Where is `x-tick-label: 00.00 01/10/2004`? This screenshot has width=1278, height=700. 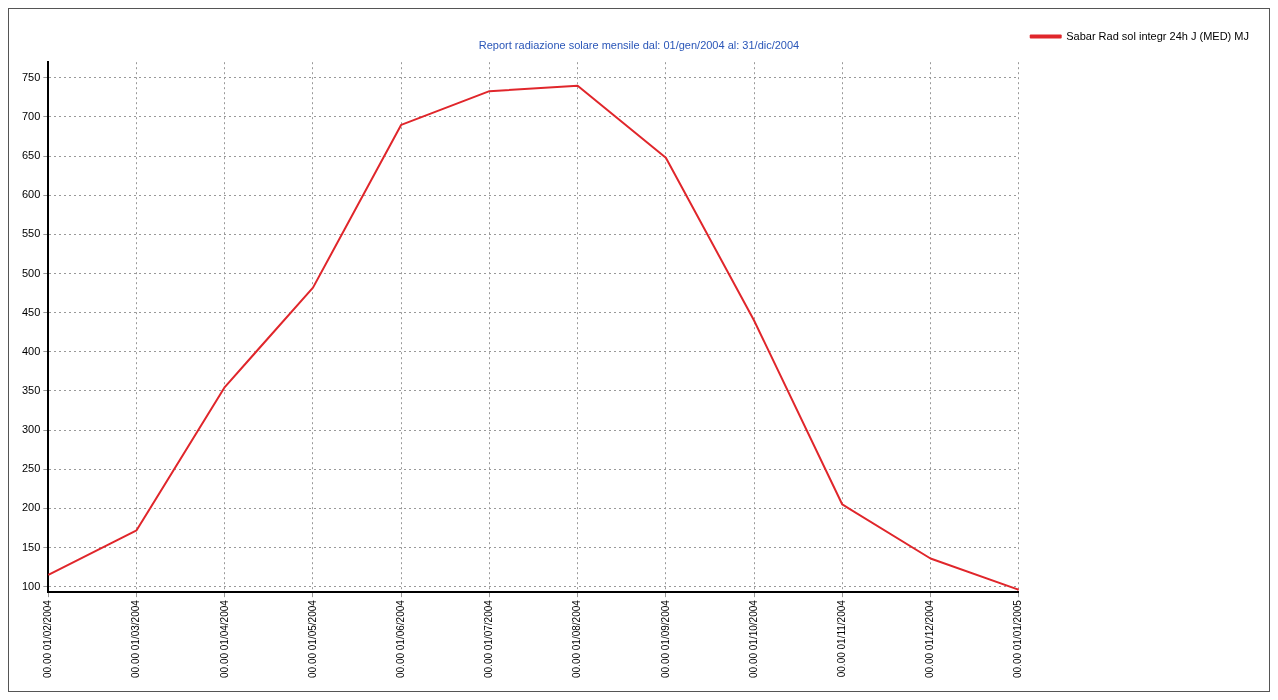
x-tick-label: 00.00 01/10/2004 is located at coordinates (753, 639).